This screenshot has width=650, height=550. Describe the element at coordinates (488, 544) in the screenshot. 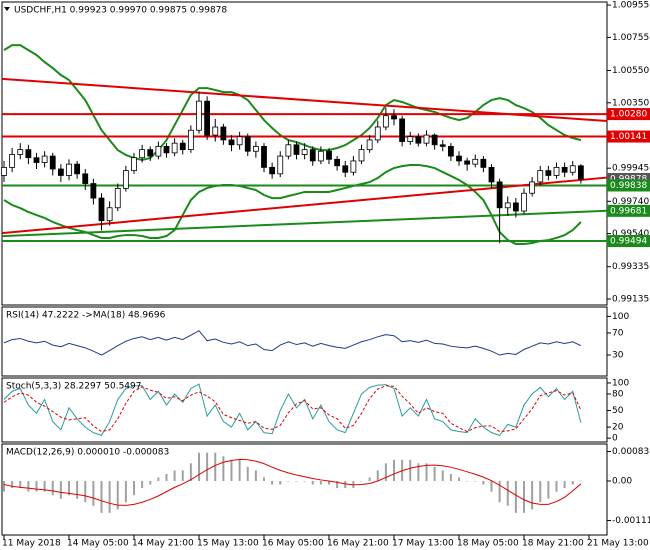

I see `x-tick-label: 18 May 05:00` at that location.